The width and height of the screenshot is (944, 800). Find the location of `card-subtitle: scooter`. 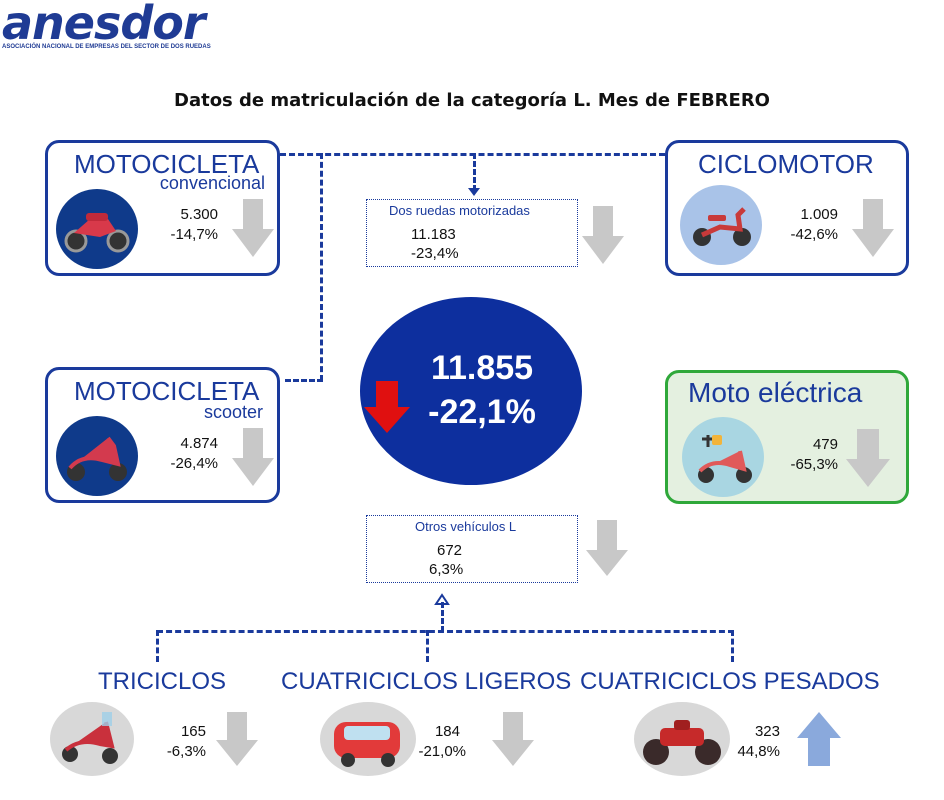

card-subtitle: scooter is located at coordinates (233, 412).